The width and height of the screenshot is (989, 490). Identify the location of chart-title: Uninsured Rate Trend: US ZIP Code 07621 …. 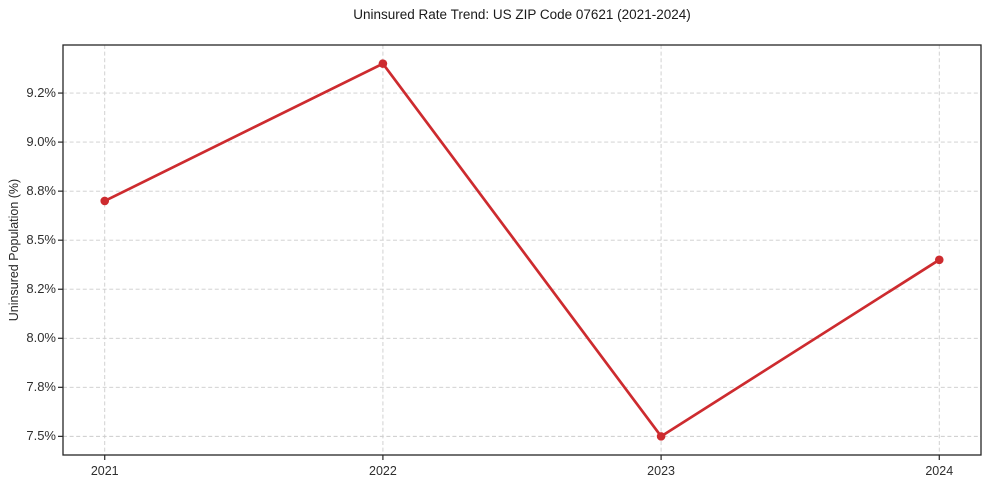
(522, 14).